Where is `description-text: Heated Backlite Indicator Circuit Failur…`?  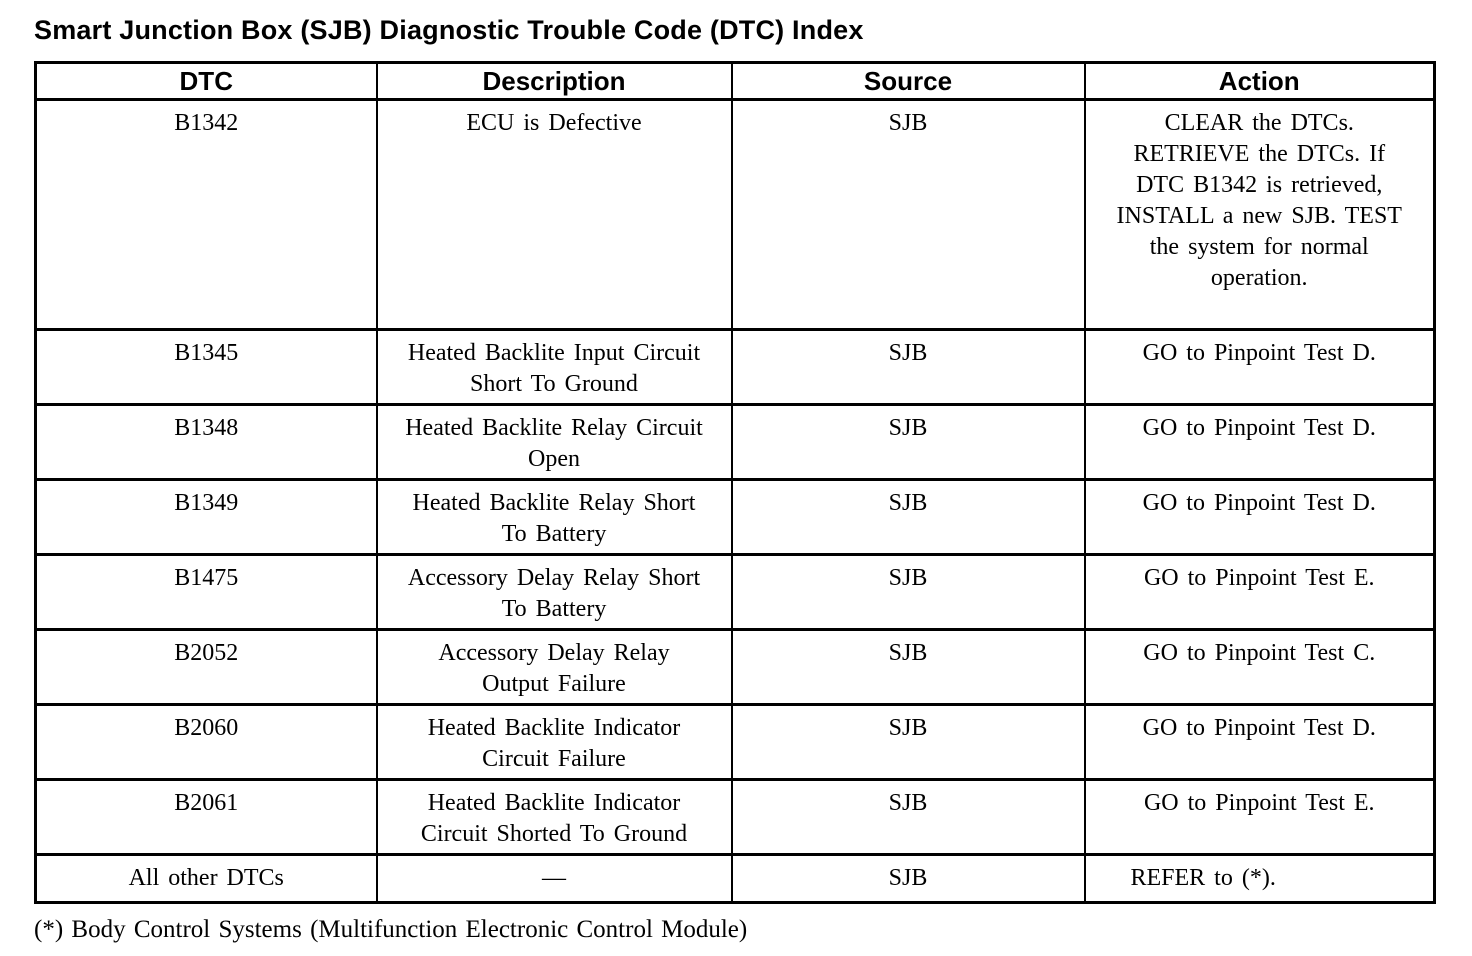 description-text: Heated Backlite Indicator Circuit Failur… is located at coordinates (554, 743).